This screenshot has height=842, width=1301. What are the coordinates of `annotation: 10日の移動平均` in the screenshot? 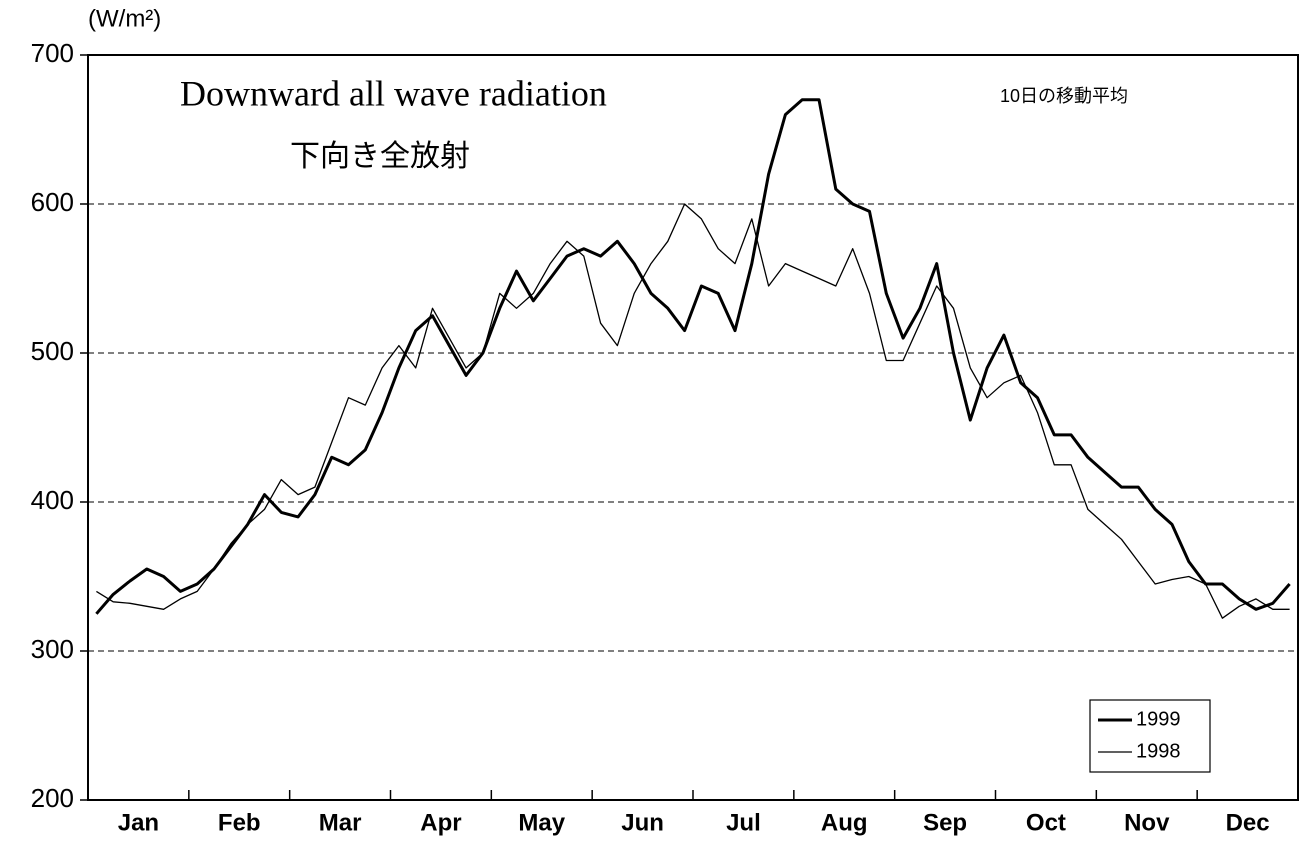 It's located at (1064, 96).